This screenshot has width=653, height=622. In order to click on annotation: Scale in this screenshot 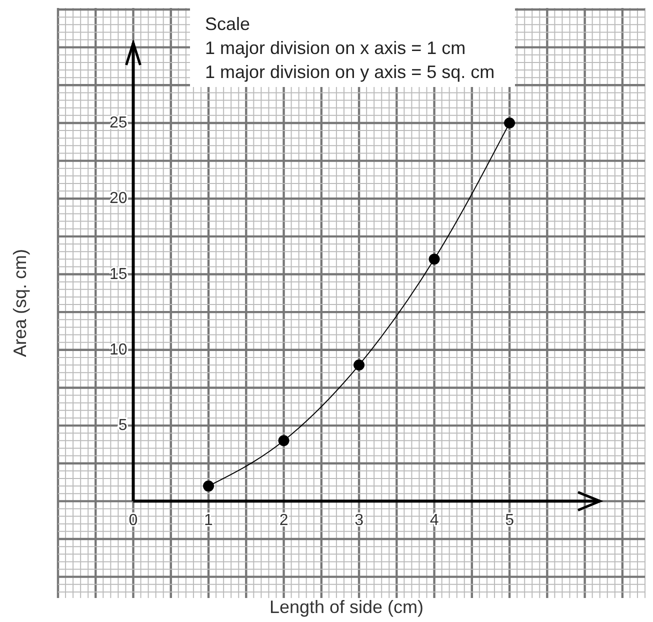, I will do `click(227, 24)`.